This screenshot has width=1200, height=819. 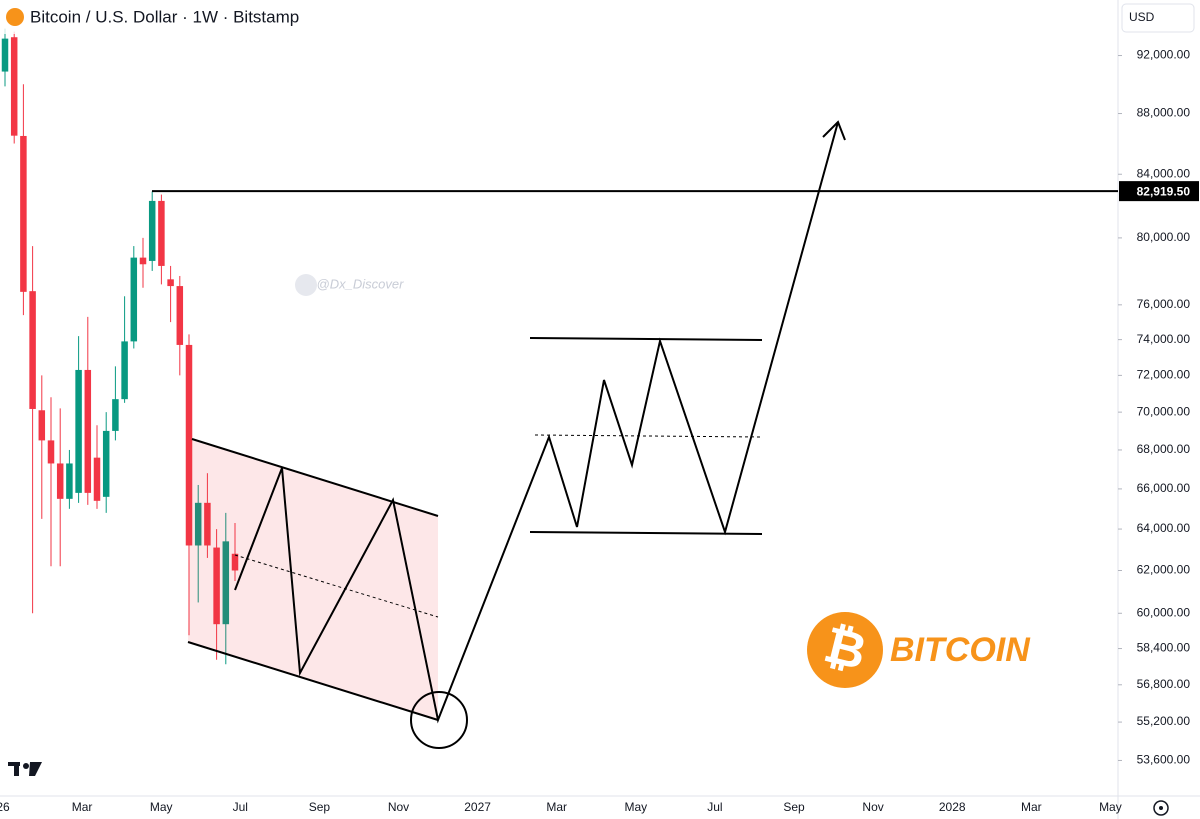 What do you see at coordinates (1164, 339) in the screenshot?
I see `y-tick-label: 74,000.00` at bounding box center [1164, 339].